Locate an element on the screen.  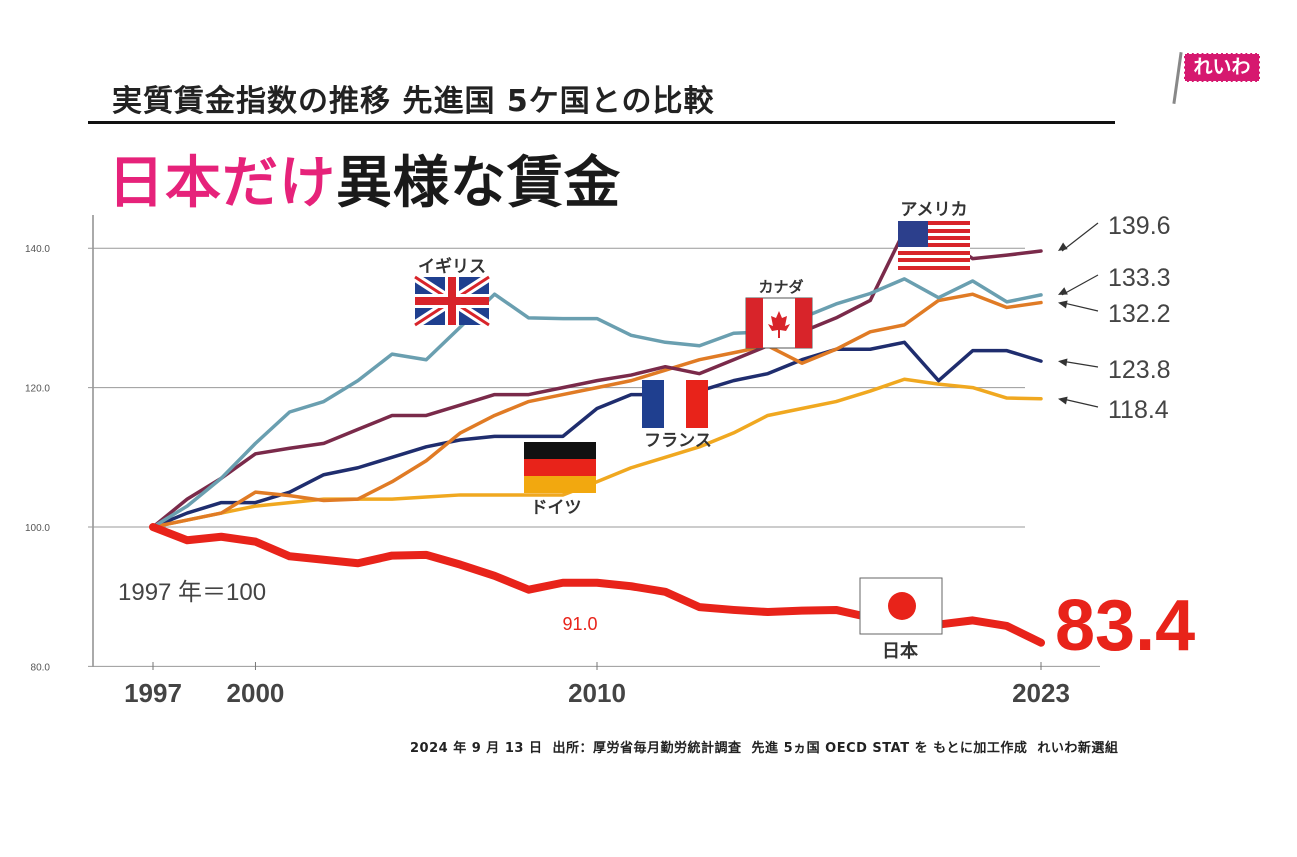
title-divider is located at coordinates (601, 122).